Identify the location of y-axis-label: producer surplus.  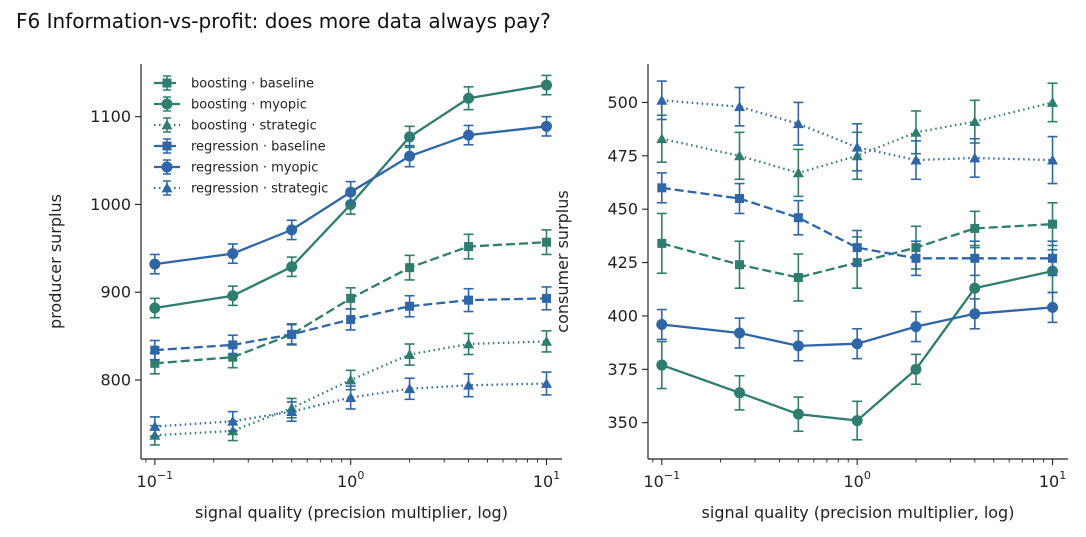
(55, 261).